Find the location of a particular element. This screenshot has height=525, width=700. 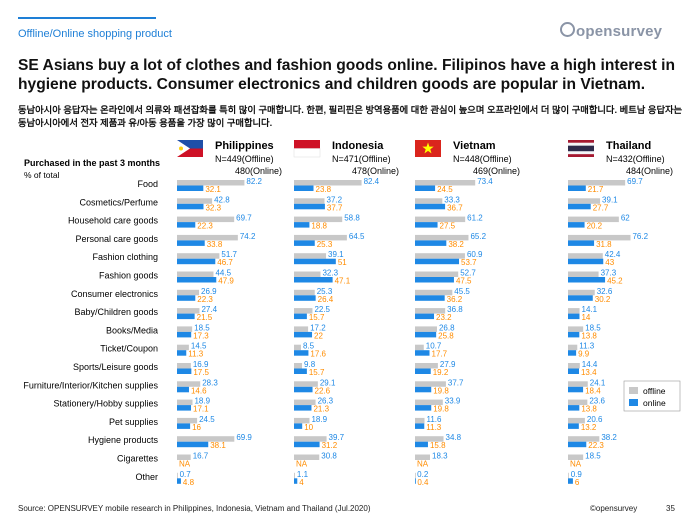

panel-n-offline: N=448(Offline) is located at coordinates (482, 159).